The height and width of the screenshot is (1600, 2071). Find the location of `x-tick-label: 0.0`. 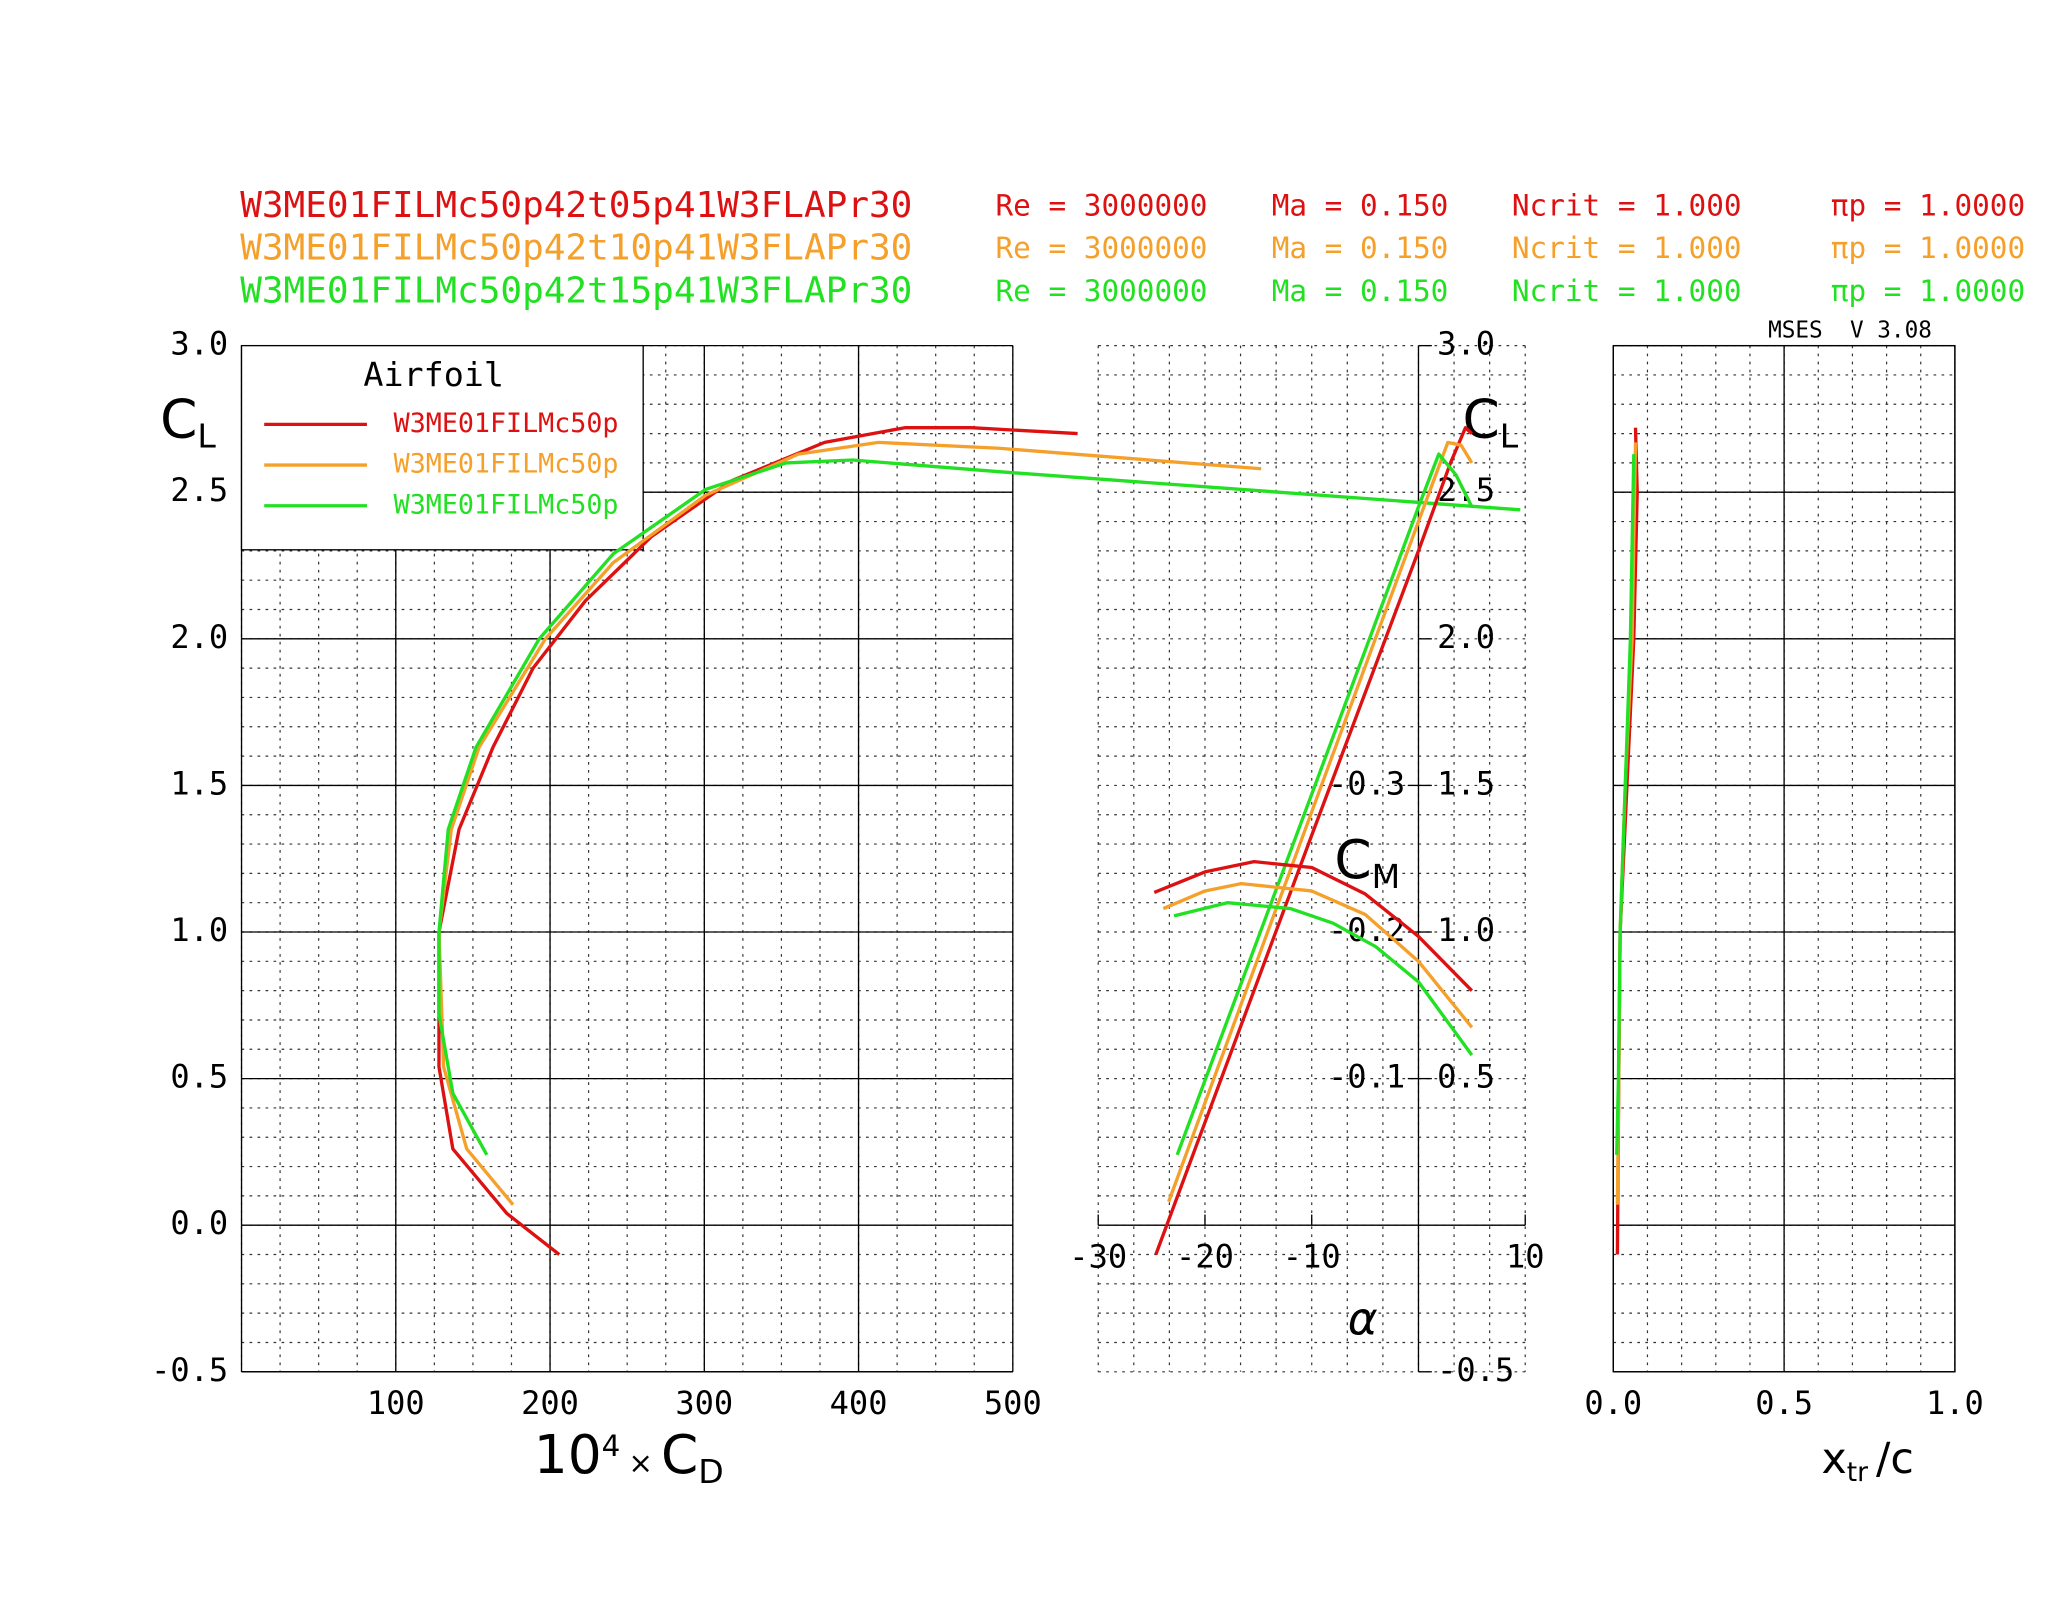

x-tick-label: 0.0 is located at coordinates (1613, 1403).